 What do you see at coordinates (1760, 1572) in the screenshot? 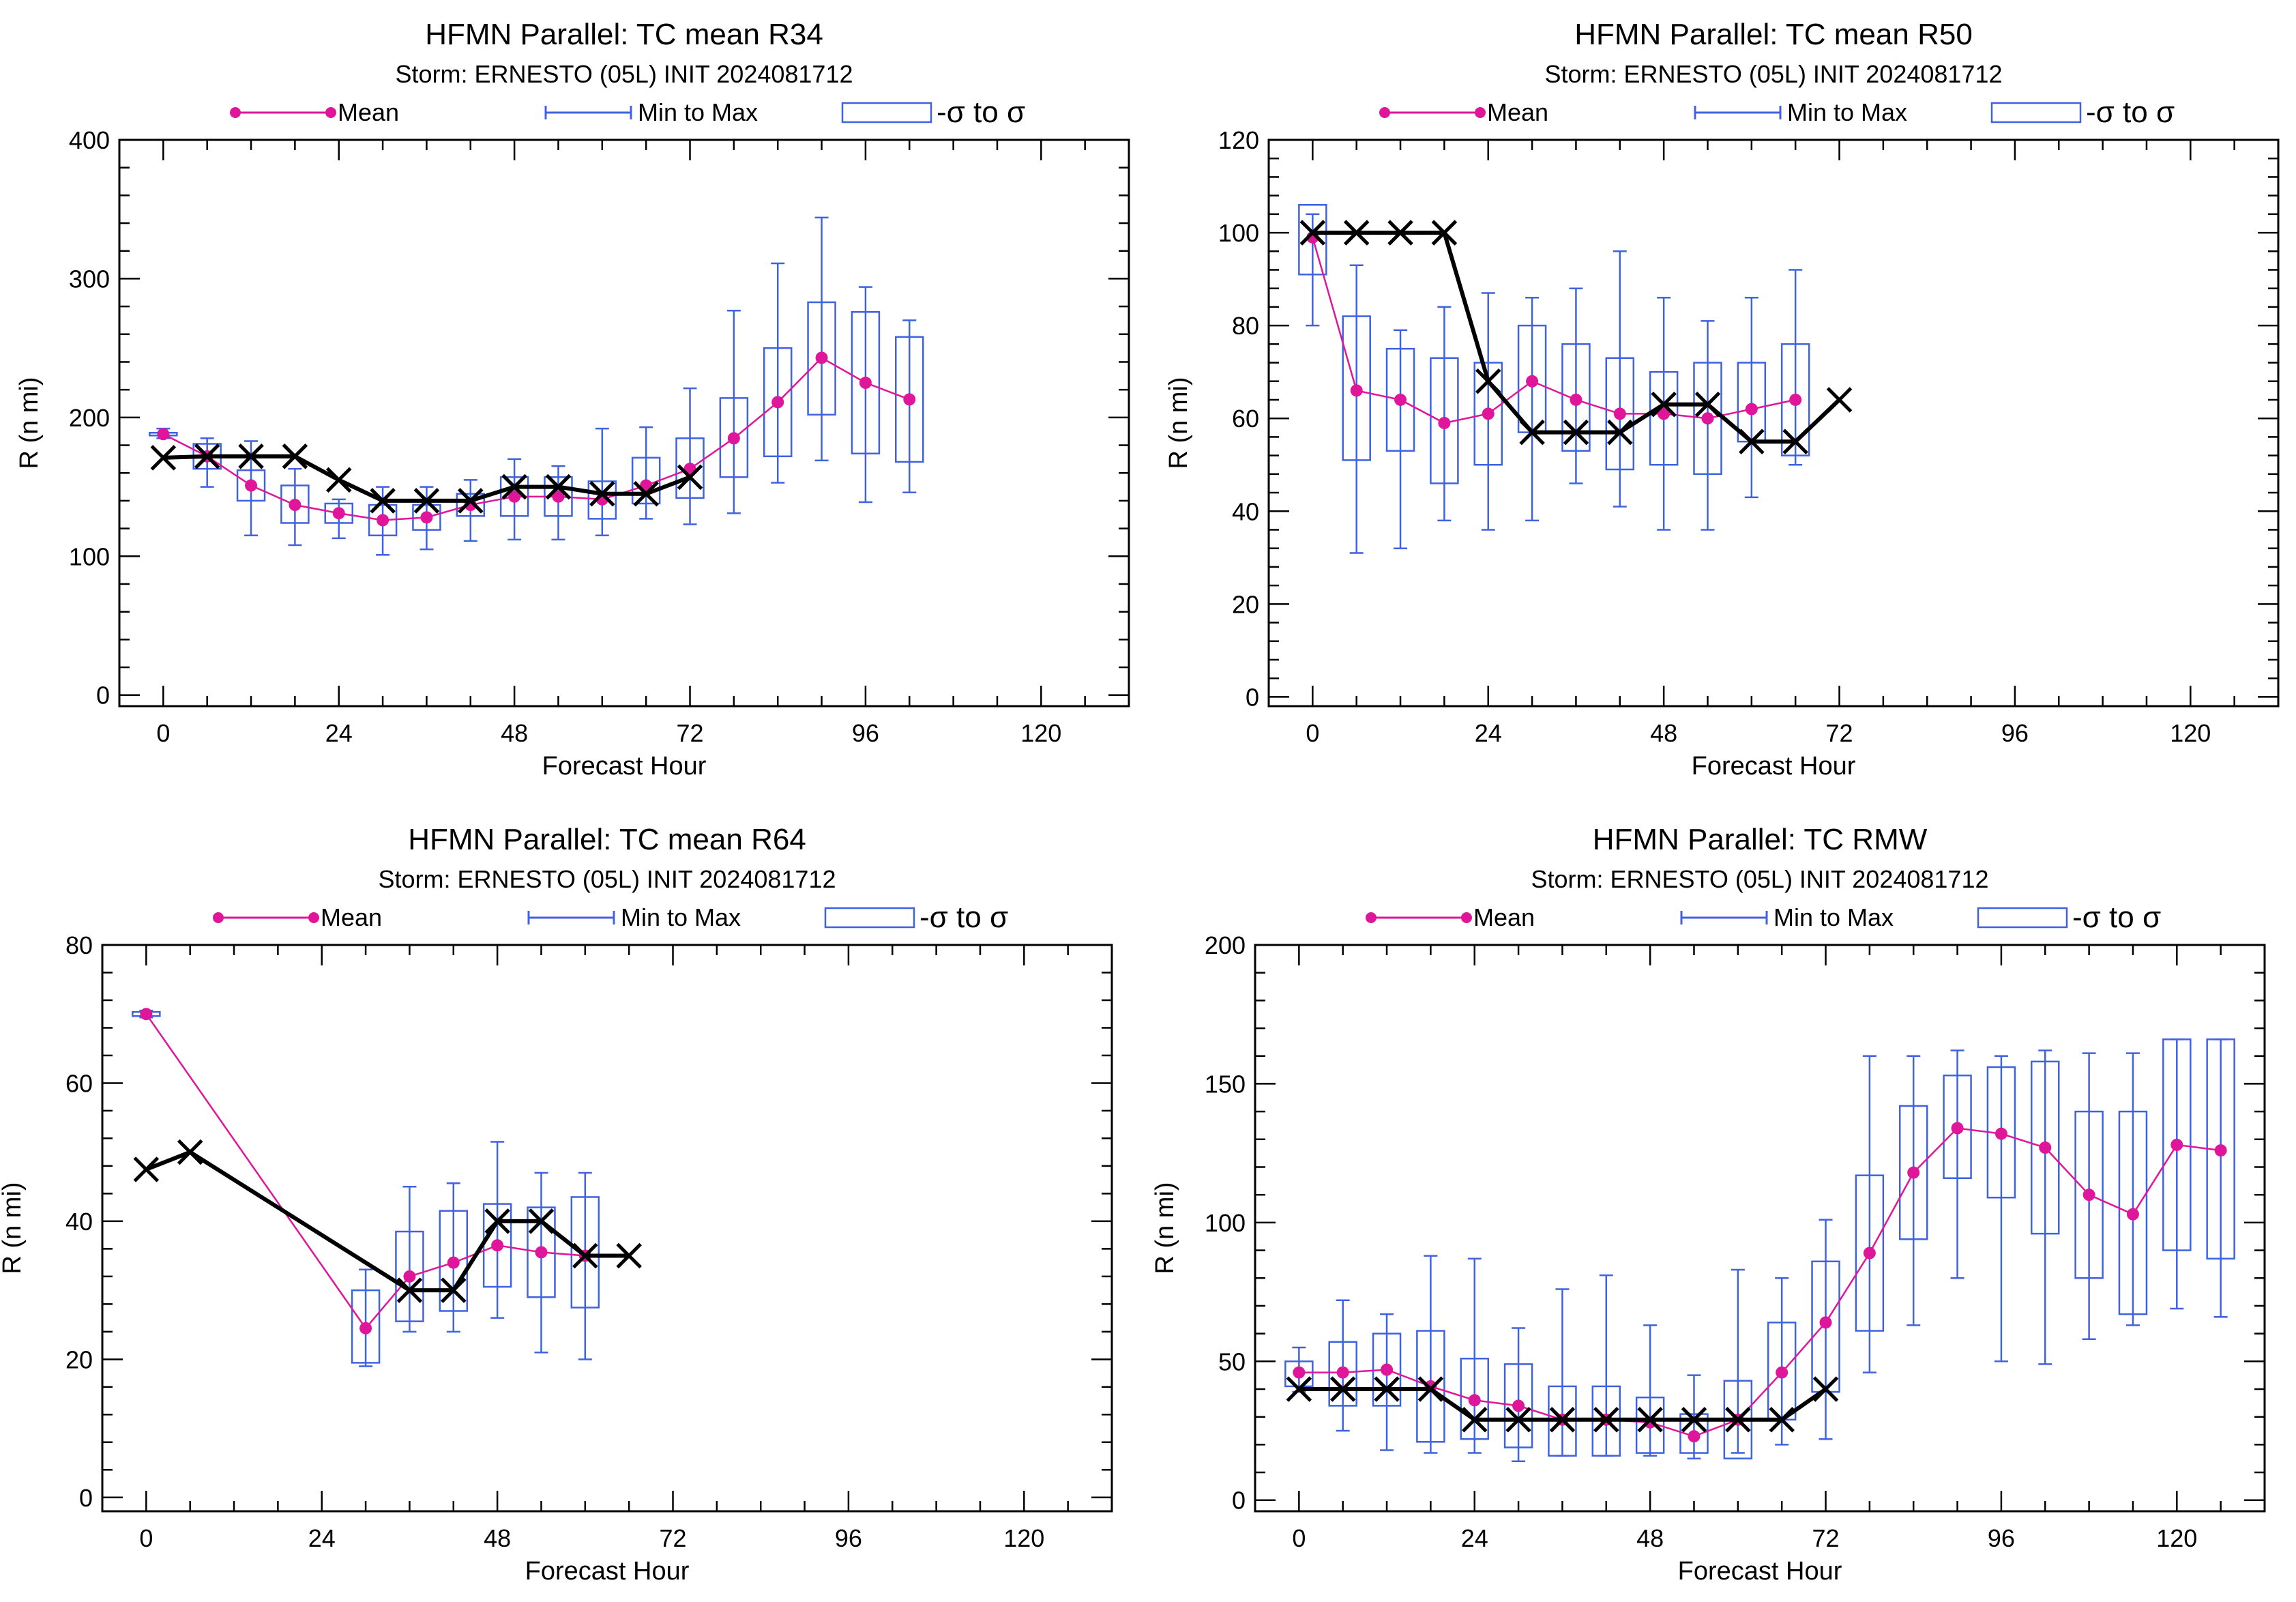
I see `x-axis-label: Forecast Hour` at bounding box center [1760, 1572].